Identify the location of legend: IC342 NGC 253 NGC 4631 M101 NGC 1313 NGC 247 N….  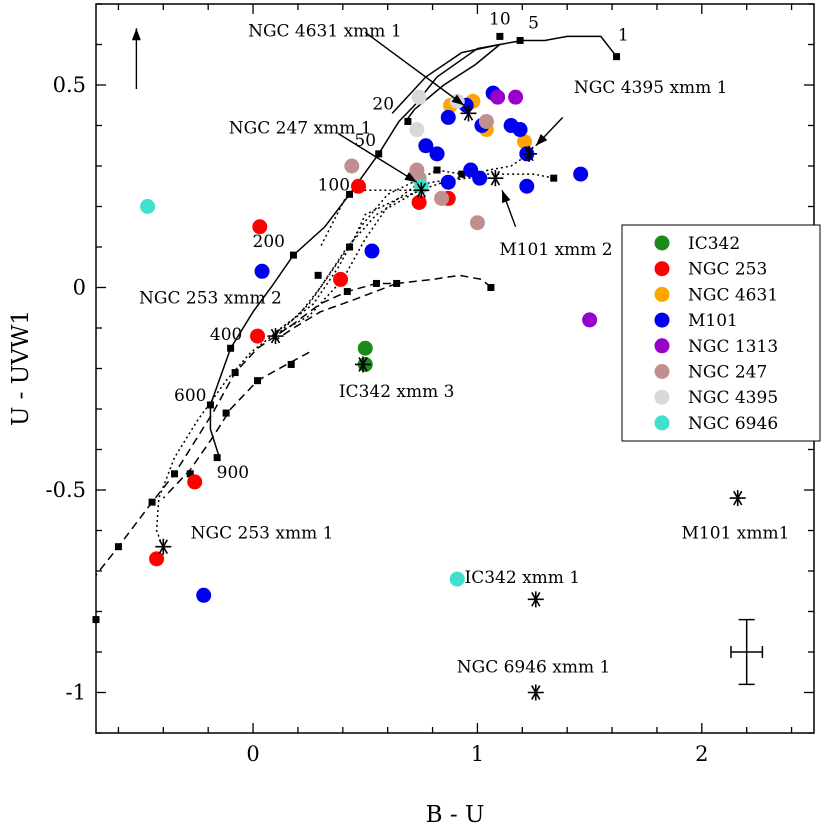
(721, 333).